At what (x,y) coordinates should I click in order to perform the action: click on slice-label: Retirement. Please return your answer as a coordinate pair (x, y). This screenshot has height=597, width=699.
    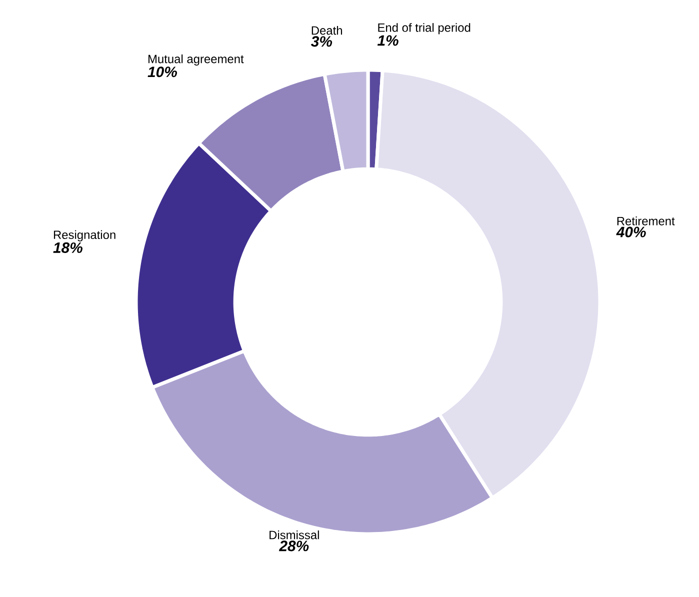
    Looking at the image, I should click on (646, 221).